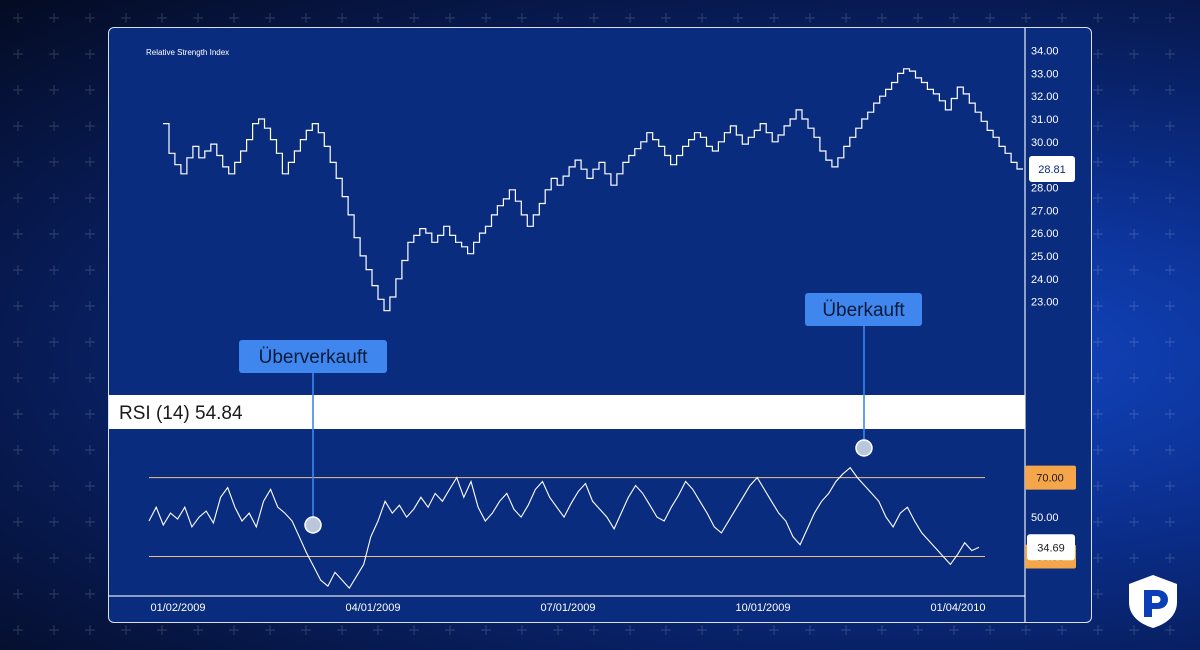 The image size is (1200, 650). I want to click on rsi-y-tick-label: 70.00, so click(1050, 479).